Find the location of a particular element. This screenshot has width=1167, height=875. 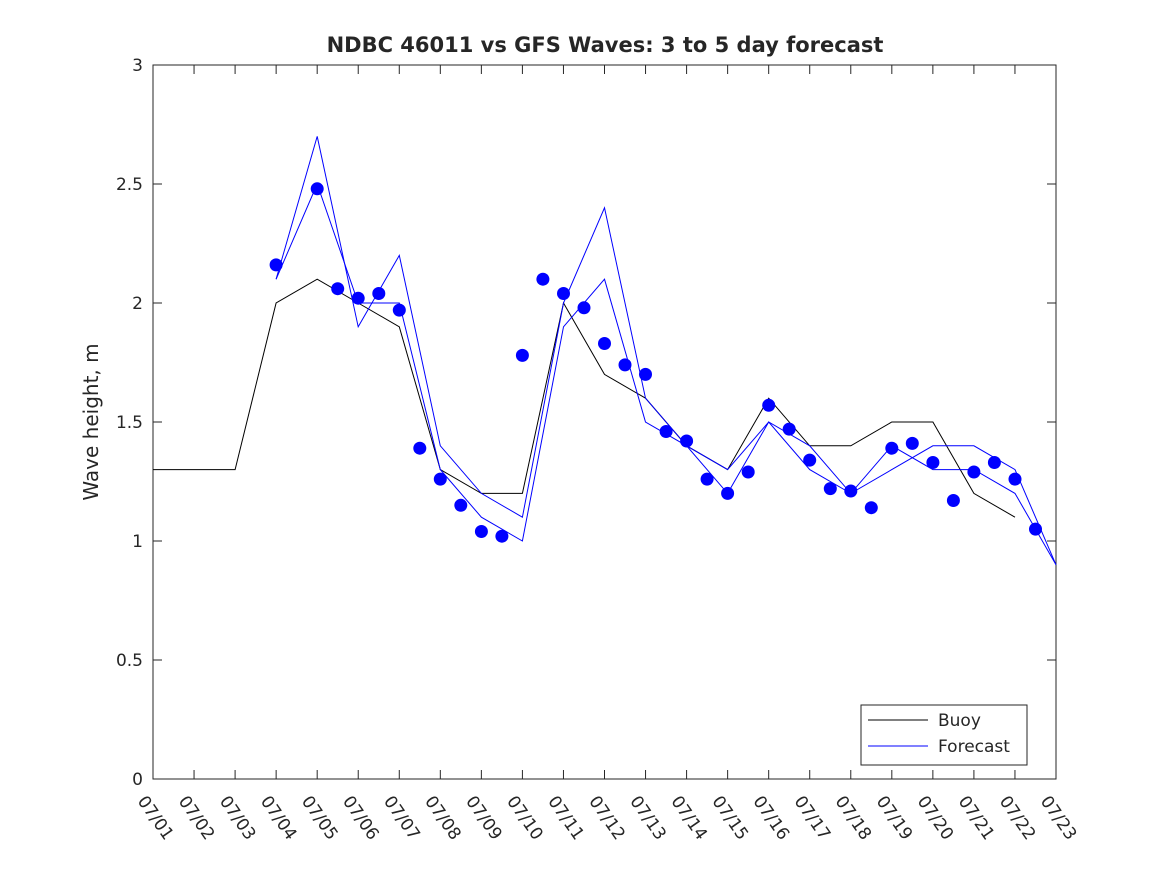

y-tick-label: 3 is located at coordinates (137, 66).